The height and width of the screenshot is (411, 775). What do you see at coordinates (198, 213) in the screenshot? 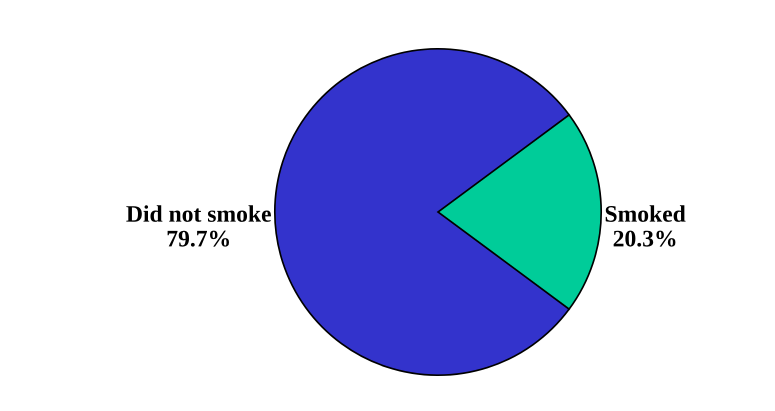
I see `slice-label: Did not smoke` at bounding box center [198, 213].